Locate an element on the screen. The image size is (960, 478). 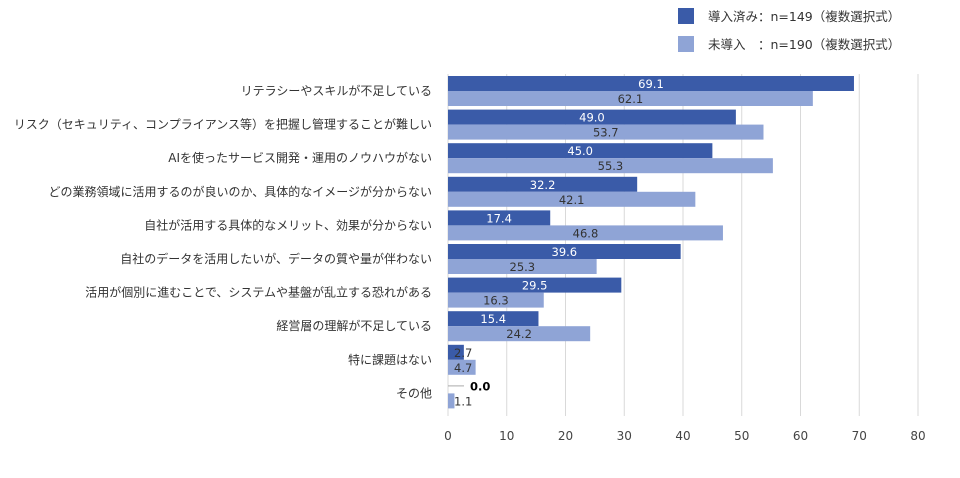
data-label: 17.4 is located at coordinates (499, 218).